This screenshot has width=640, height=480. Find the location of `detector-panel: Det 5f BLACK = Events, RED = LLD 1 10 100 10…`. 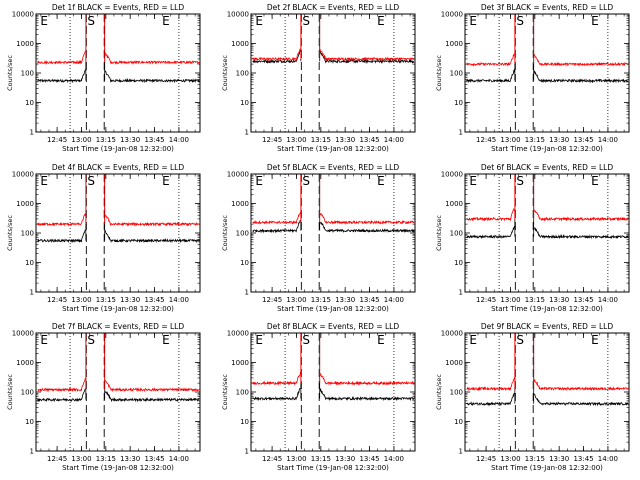

detector-panel: Det 5f BLACK = Events, RED = LLD 1 10 100 10… is located at coordinates (318, 238).